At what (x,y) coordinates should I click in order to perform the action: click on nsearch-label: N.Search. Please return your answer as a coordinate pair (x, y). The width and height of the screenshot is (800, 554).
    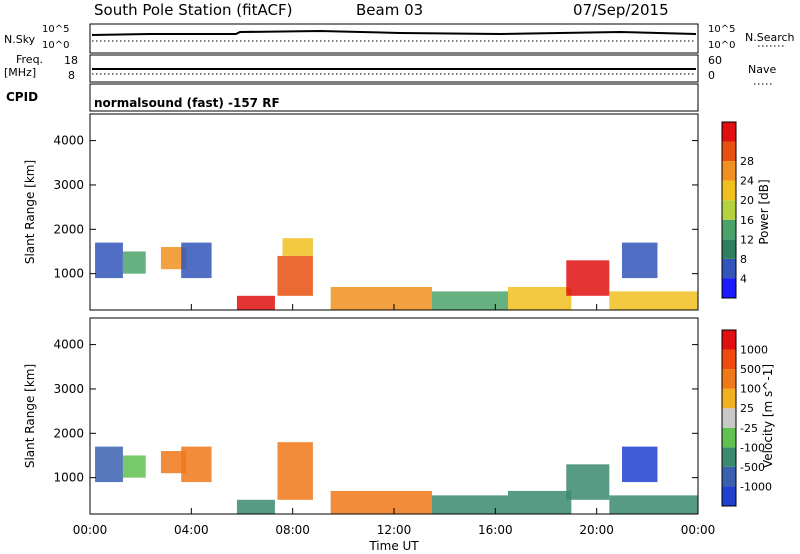
    Looking at the image, I should click on (770, 37).